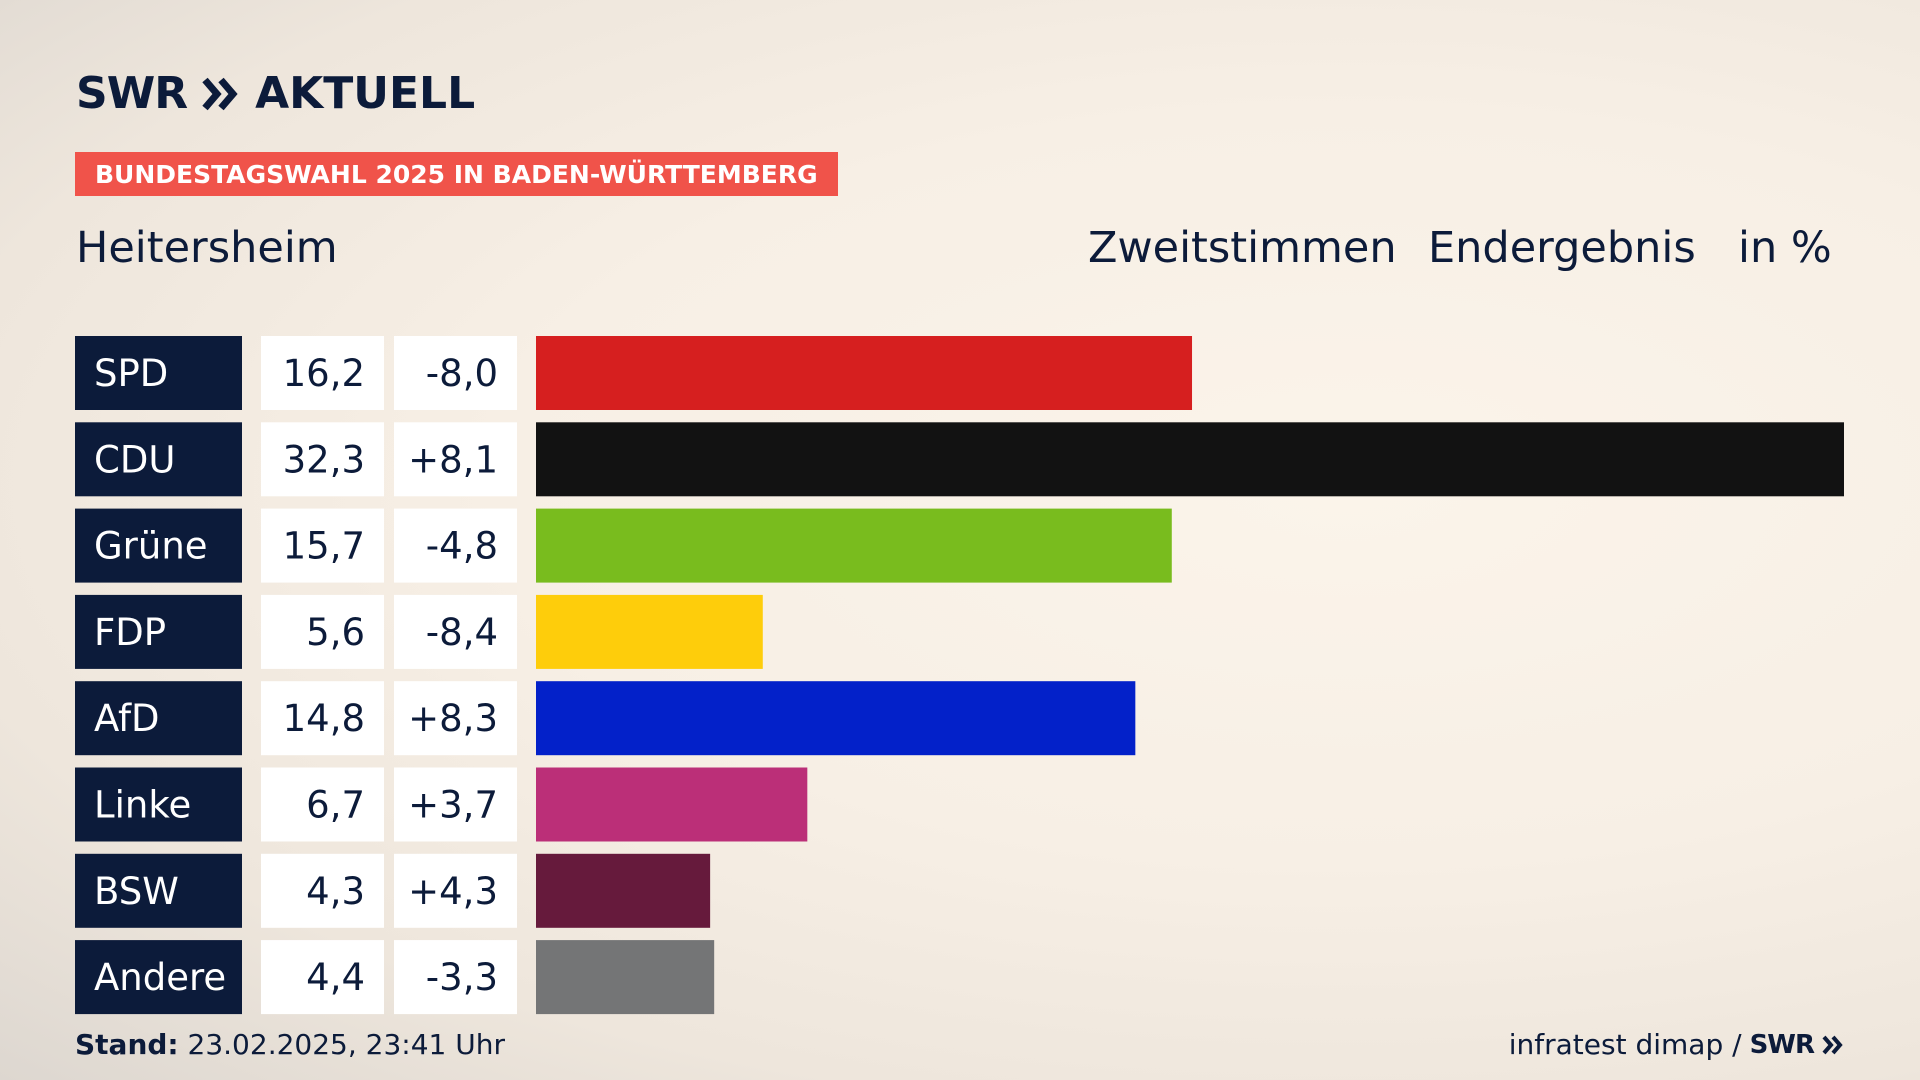 The width and height of the screenshot is (1920, 1080). I want to click on double-chevron-icon, so click(220, 93).